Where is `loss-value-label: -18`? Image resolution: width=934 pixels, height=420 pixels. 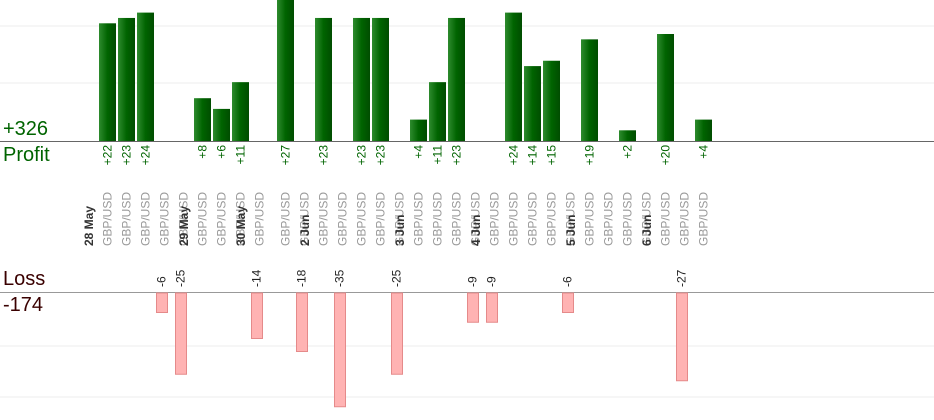
loss-value-label: -18 is located at coordinates (302, 278).